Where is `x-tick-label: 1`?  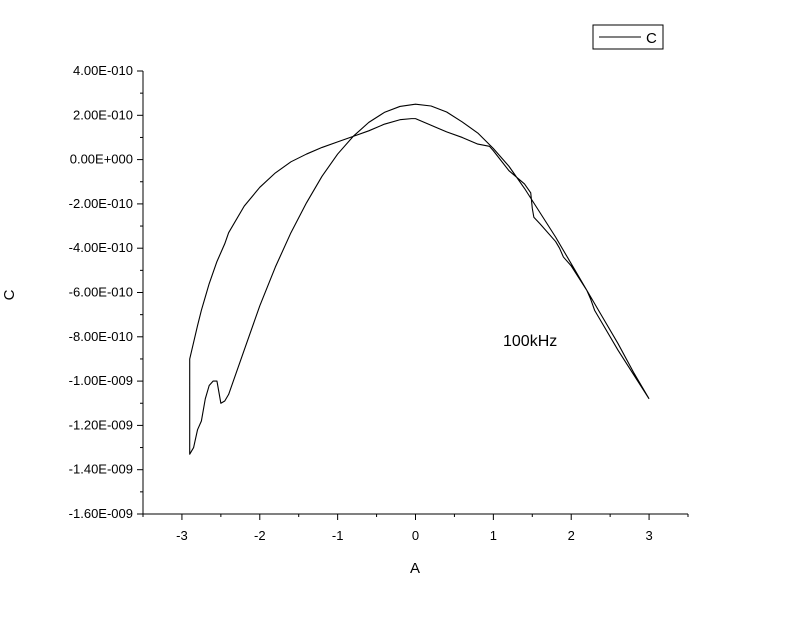 x-tick-label: 1 is located at coordinates (493, 535).